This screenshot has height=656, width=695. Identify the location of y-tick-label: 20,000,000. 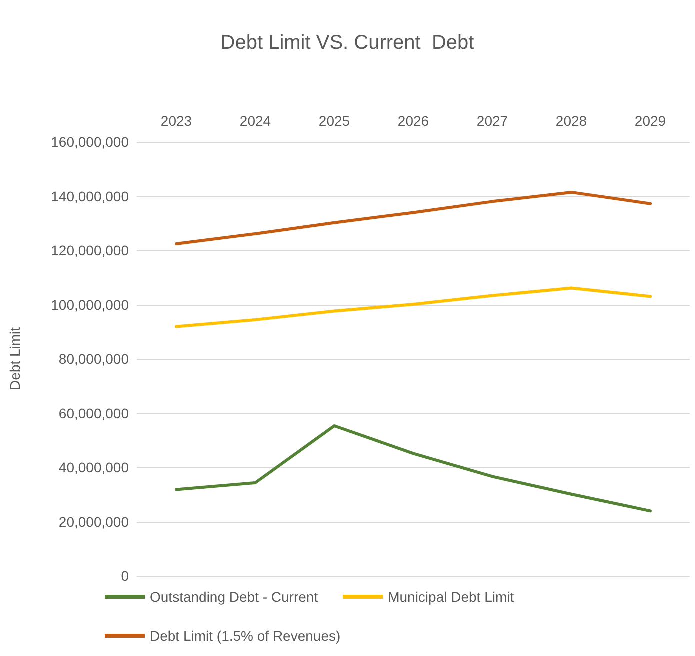
(94, 522).